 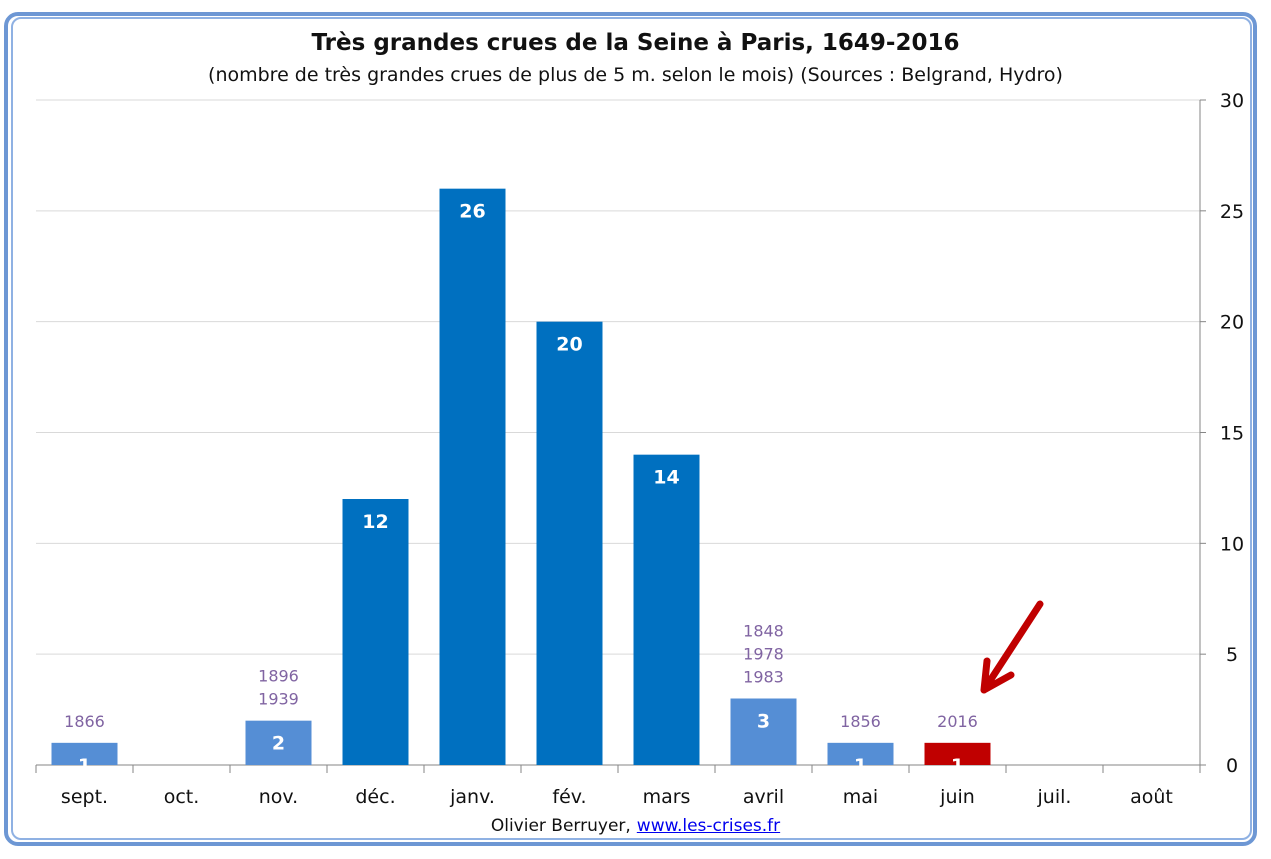 I want to click on arrow-icon, so click(x=1012, y=647).